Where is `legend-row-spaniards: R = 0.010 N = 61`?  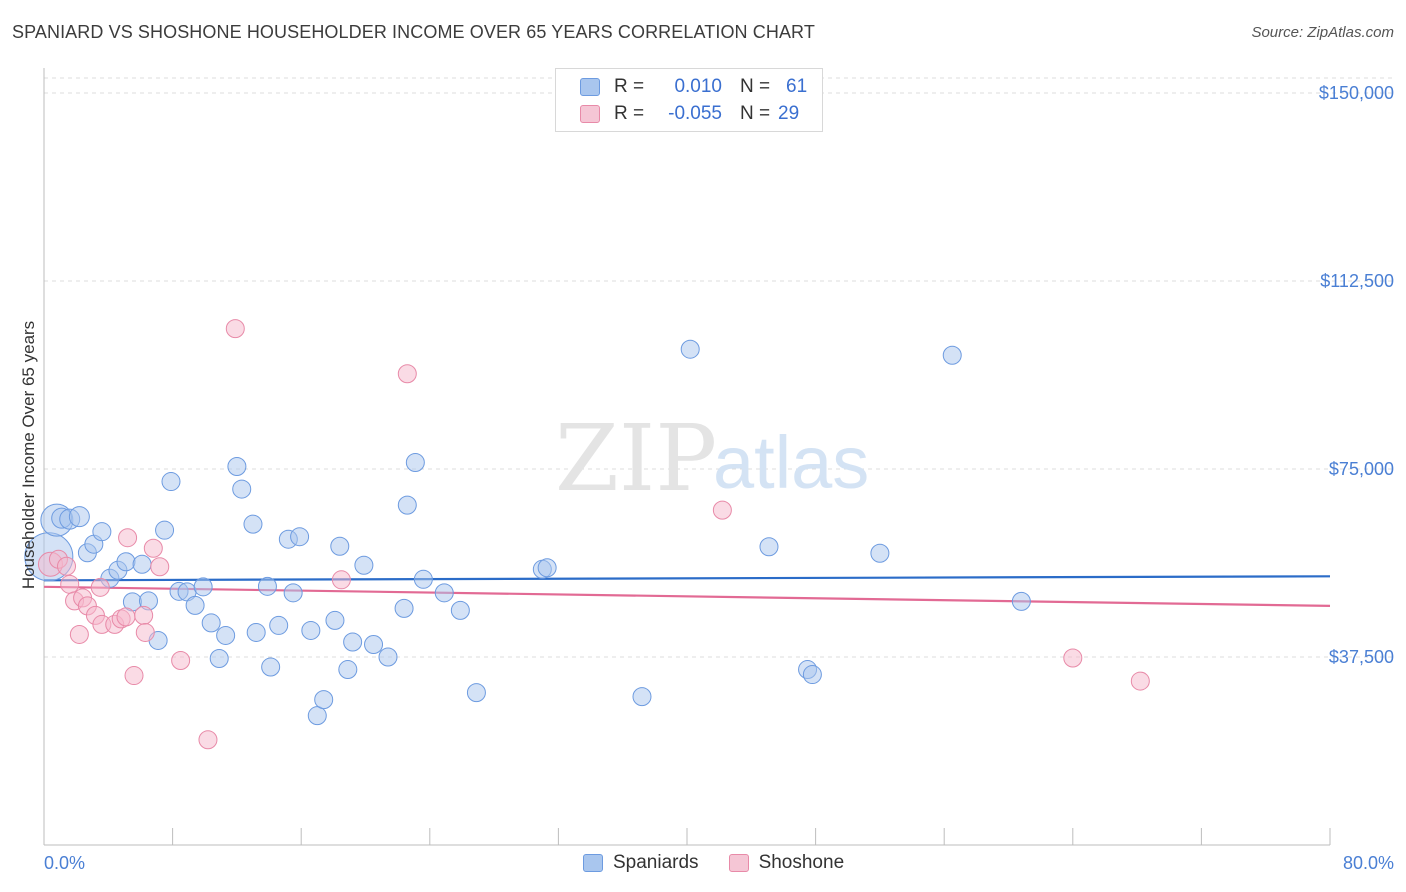 legend-row-spaniards: R = 0.010 N = 61 is located at coordinates (693, 87).